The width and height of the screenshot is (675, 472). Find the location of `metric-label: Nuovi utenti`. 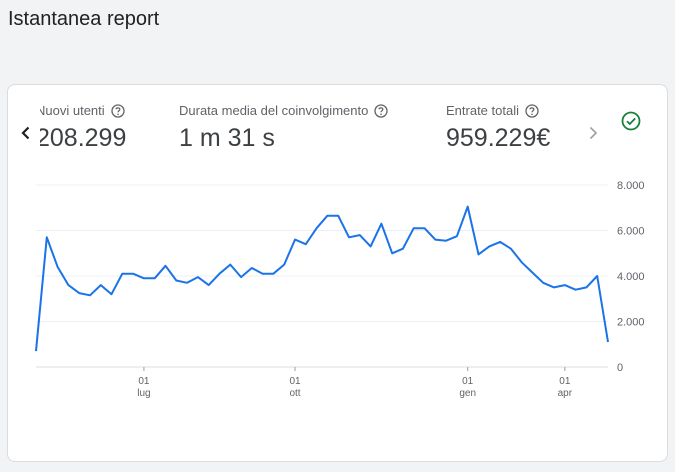

metric-label: Nuovi utenti is located at coordinates (72, 110).